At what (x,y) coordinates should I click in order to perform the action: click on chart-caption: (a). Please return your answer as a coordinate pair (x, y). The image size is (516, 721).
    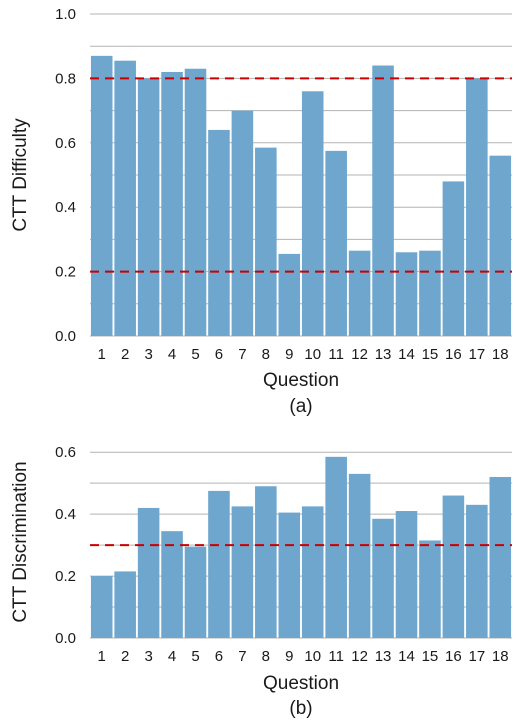
    Looking at the image, I should click on (300, 406).